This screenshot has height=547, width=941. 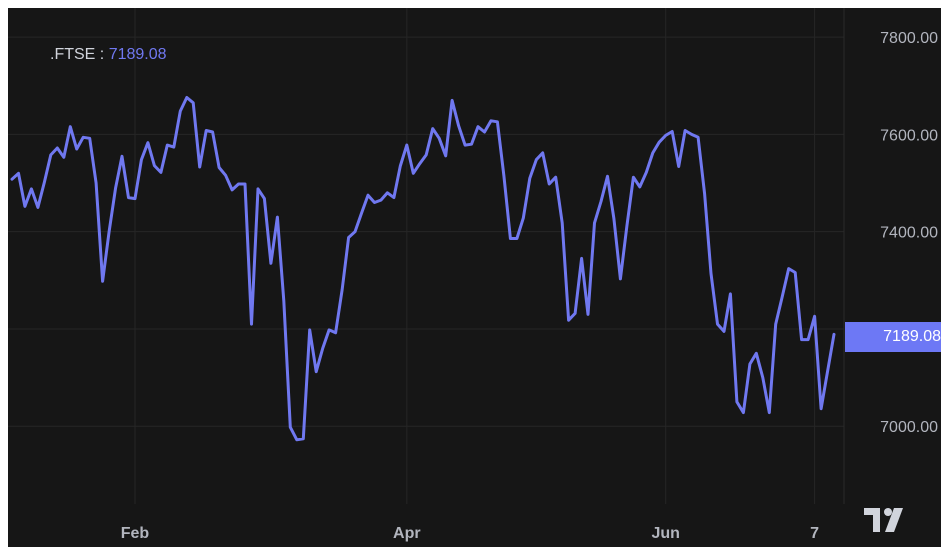 I want to click on y-tick-label: 7600.00, so click(x=909, y=135).